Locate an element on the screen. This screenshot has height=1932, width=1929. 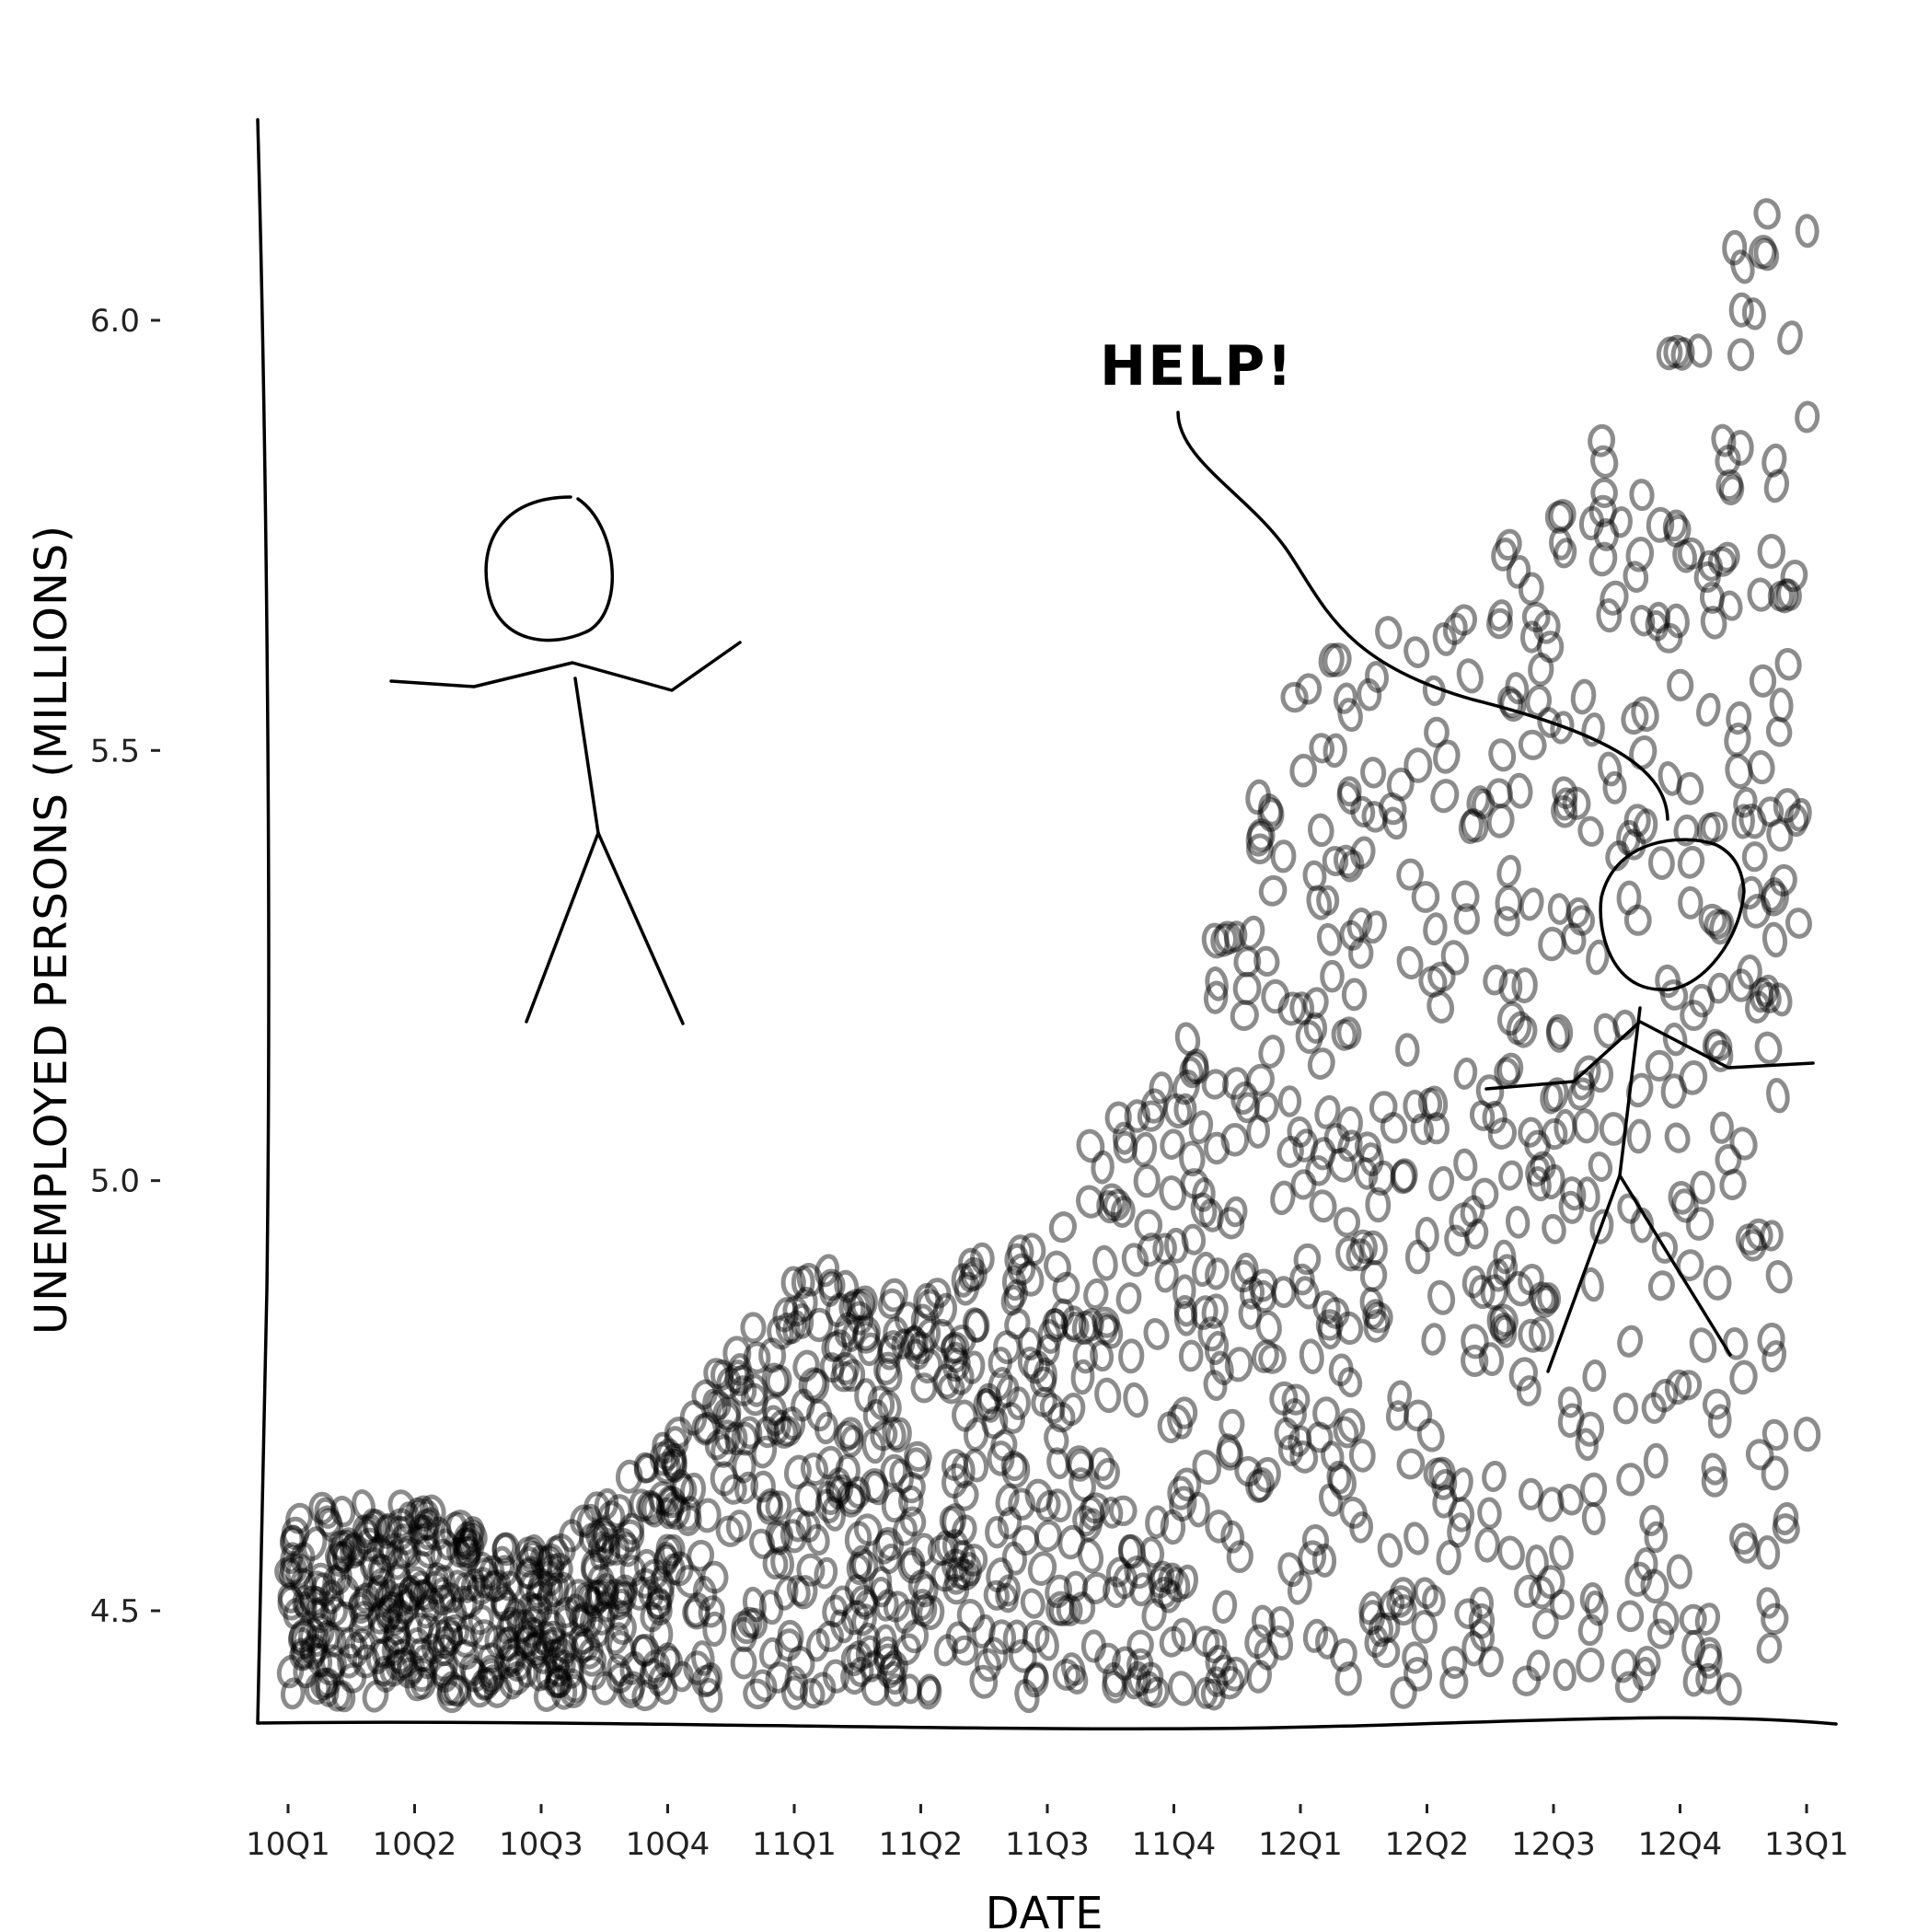
y-axis-title: UNEMPLOYED PERSONS (MILLIONS) is located at coordinates (51, 930).